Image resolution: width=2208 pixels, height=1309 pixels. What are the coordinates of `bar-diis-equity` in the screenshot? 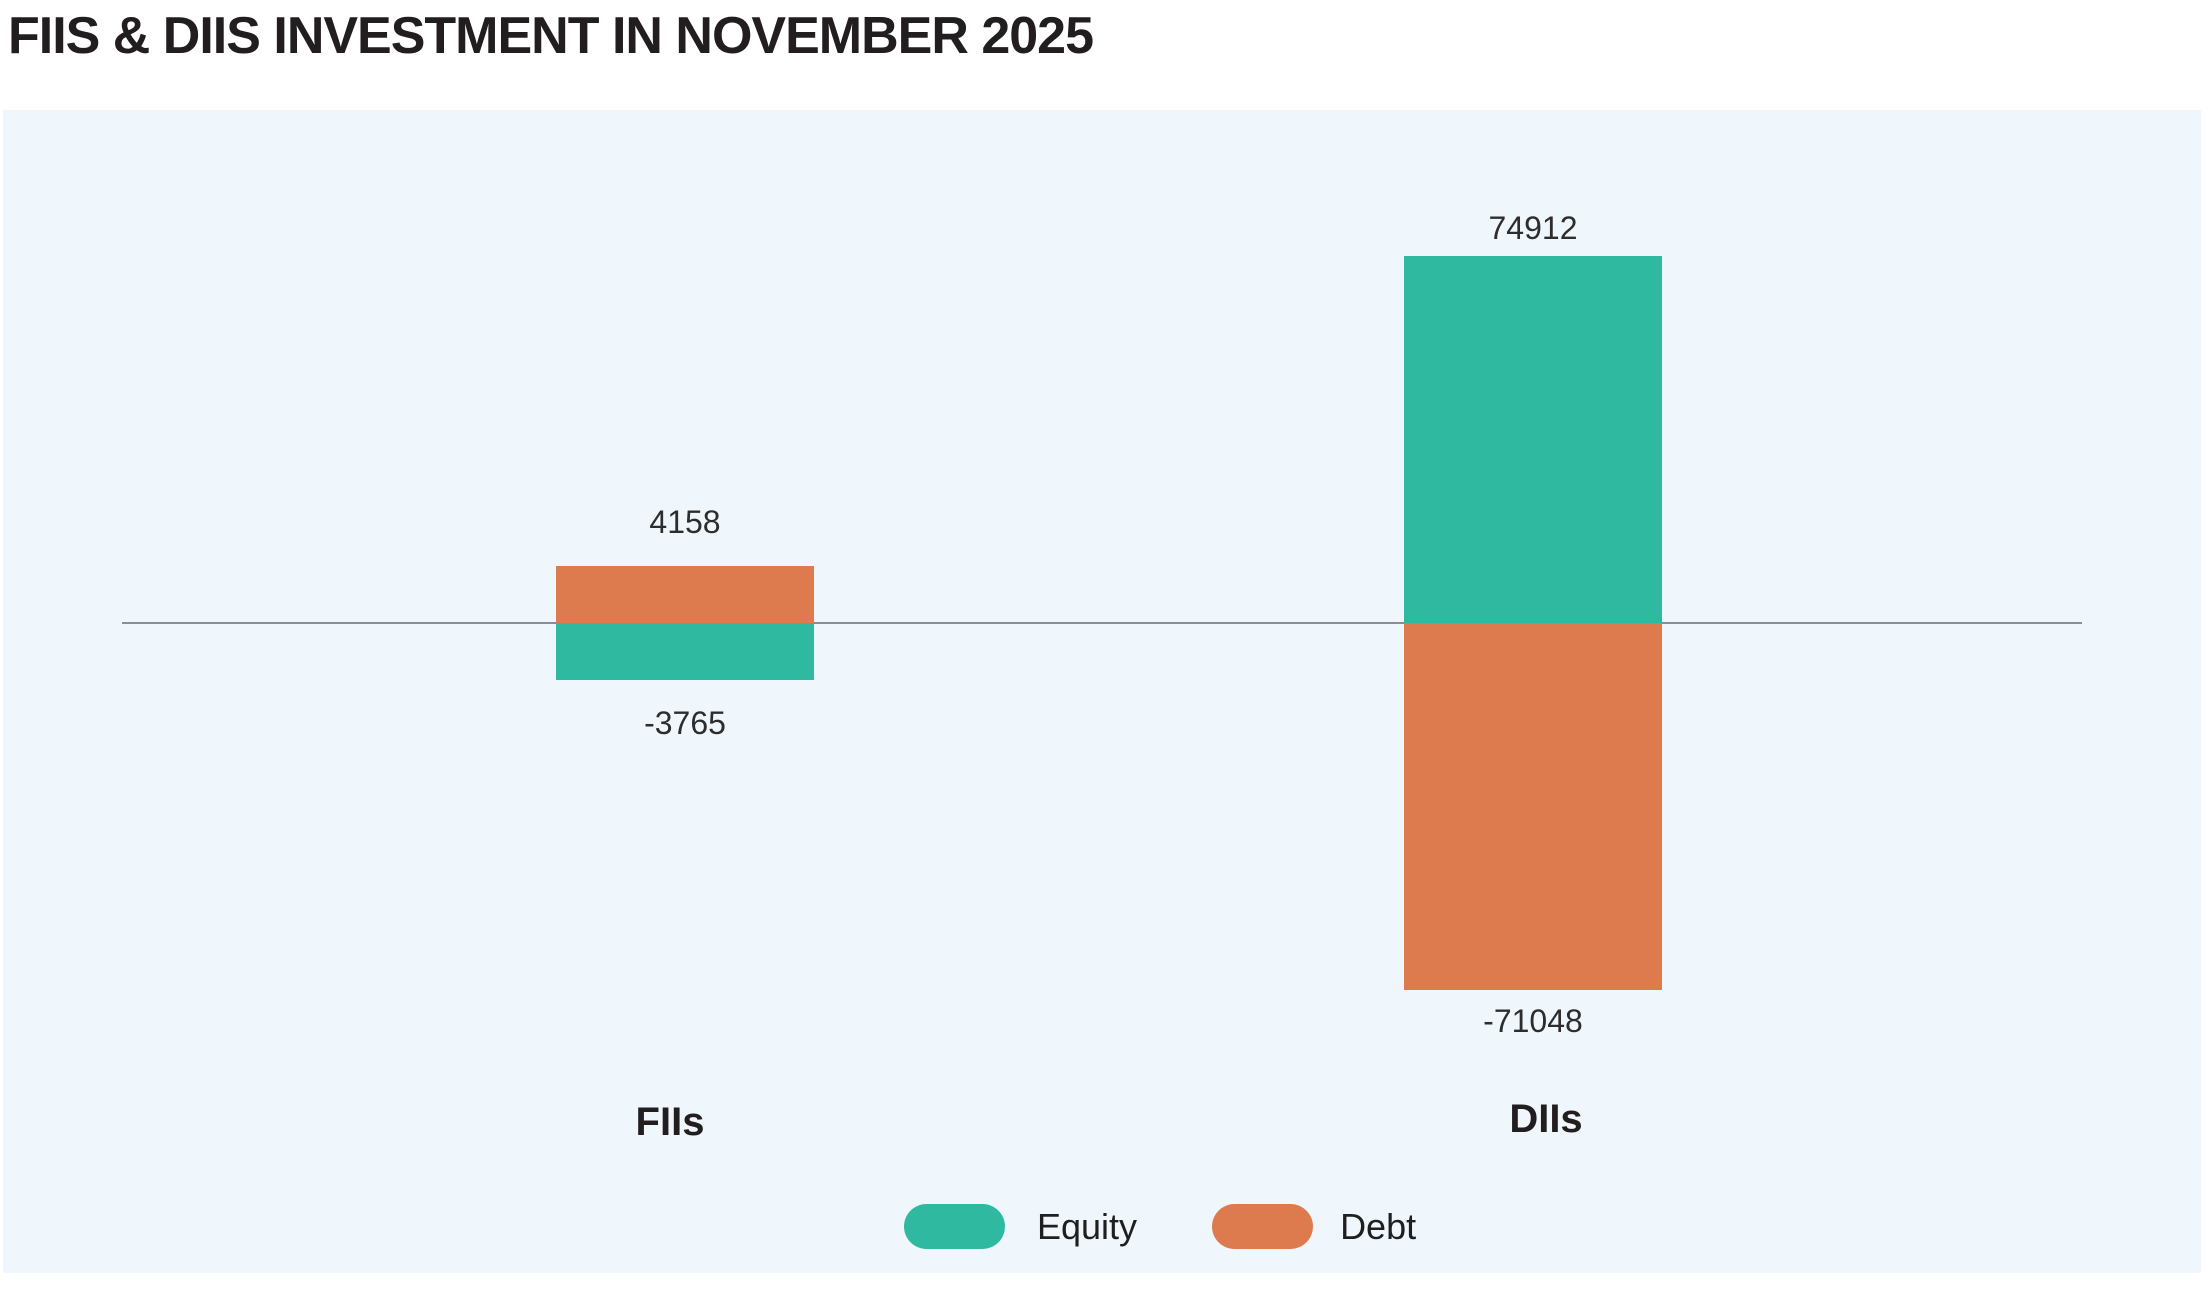 It's located at (1533, 439).